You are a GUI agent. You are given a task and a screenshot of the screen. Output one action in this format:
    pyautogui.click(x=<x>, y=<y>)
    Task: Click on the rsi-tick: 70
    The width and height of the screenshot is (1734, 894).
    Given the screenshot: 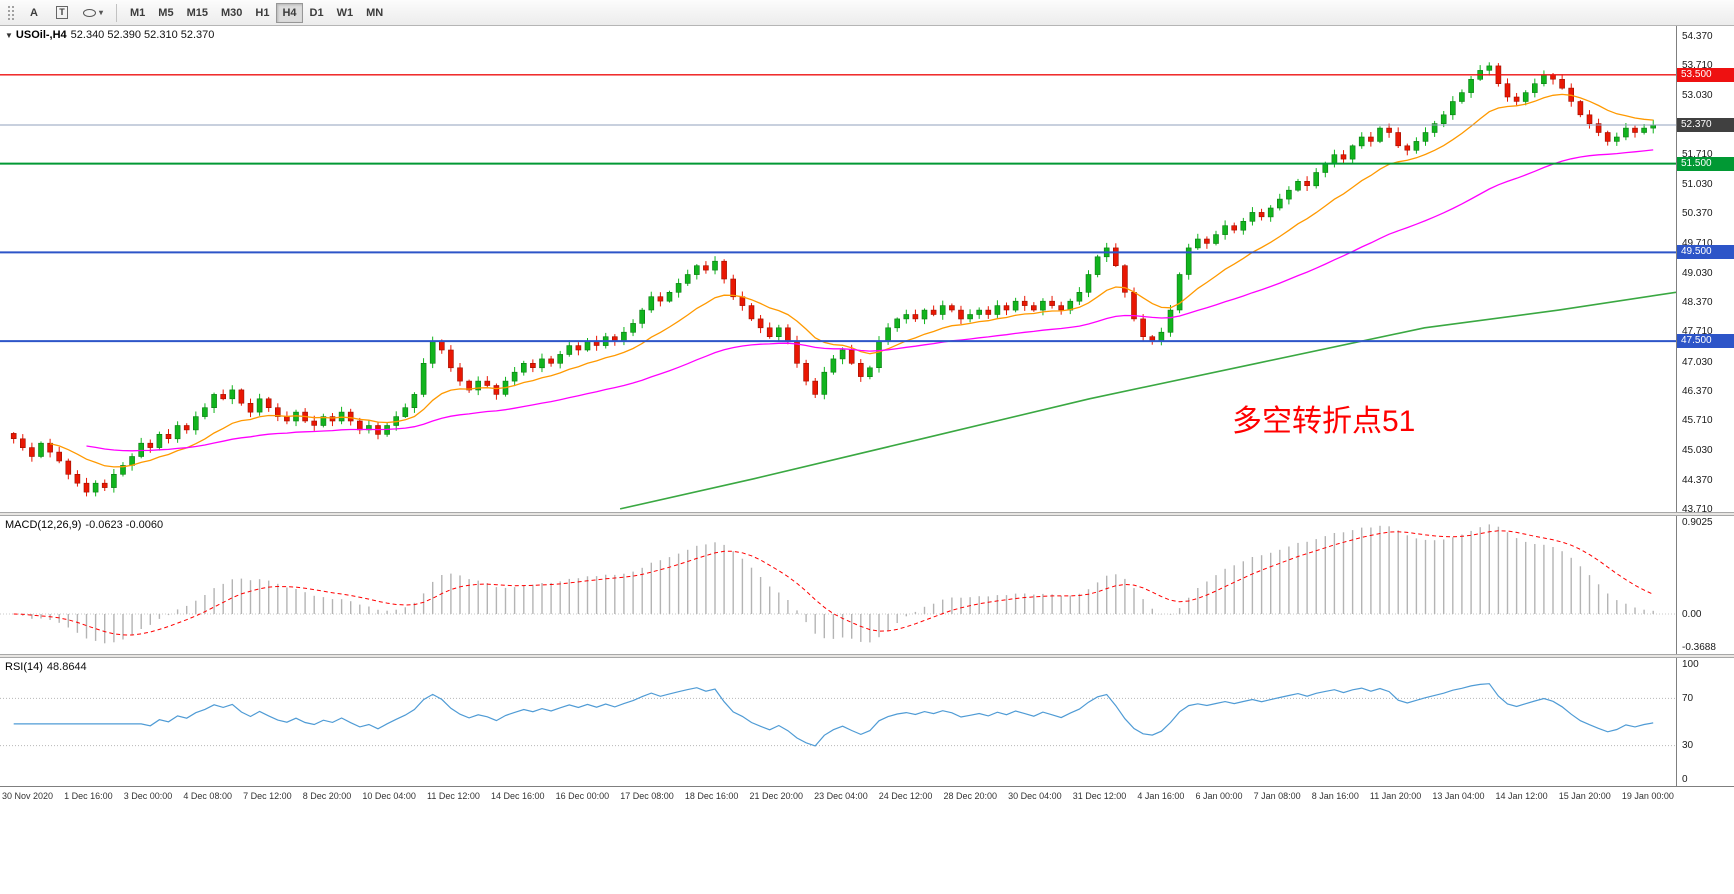 What is the action you would take?
    pyautogui.click(x=1688, y=698)
    